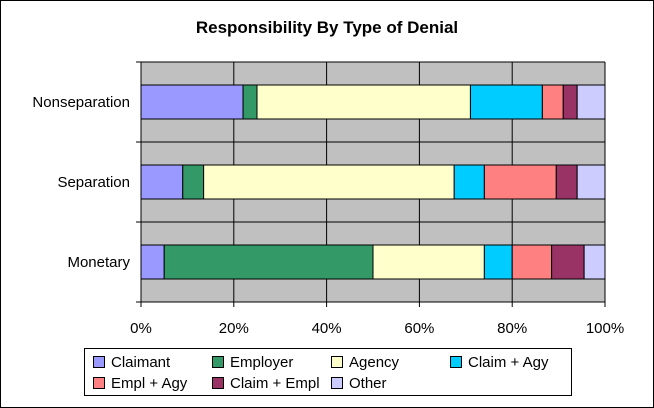 The image size is (654, 408). What do you see at coordinates (508, 362) in the screenshot?
I see `legend-label: Claim + Agy` at bounding box center [508, 362].